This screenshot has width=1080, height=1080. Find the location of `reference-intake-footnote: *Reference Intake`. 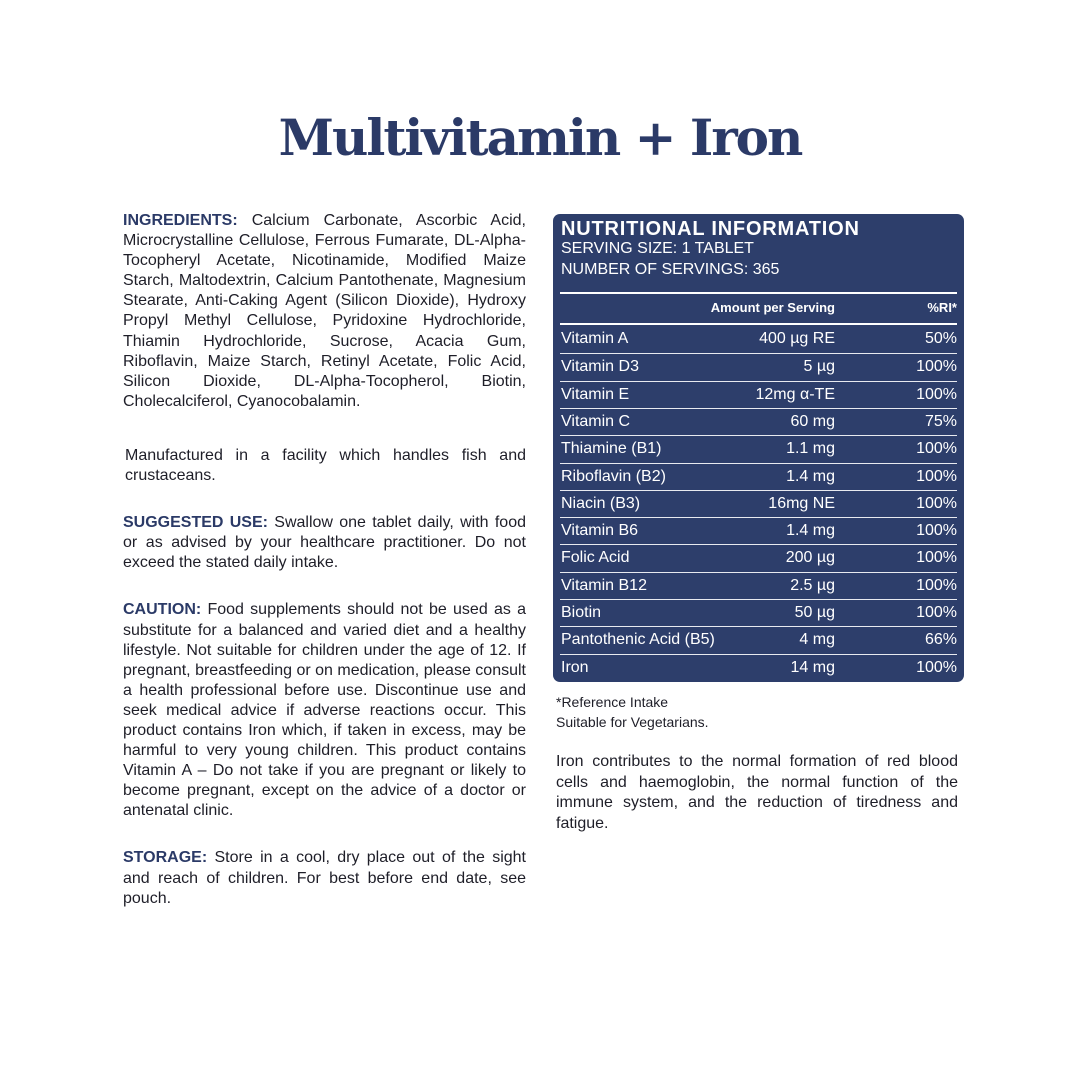

reference-intake-footnote: *Reference Intake is located at coordinates (612, 702).